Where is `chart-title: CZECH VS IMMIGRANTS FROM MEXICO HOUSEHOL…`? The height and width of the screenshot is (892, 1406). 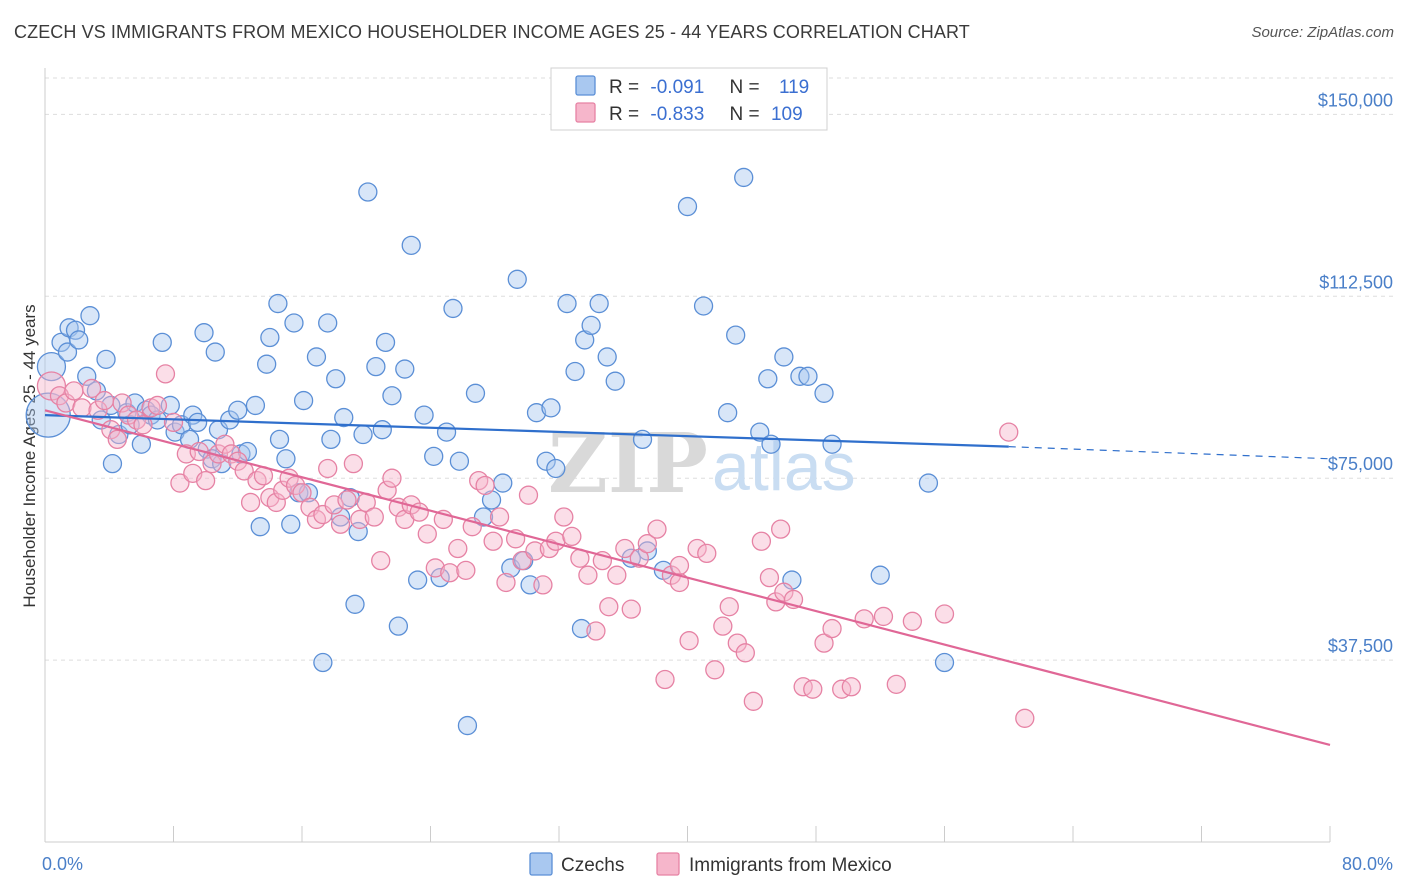
chart-title: CZECH VS IMMIGRANTS FROM MEXICO HOUSEHOL… is located at coordinates (492, 32).